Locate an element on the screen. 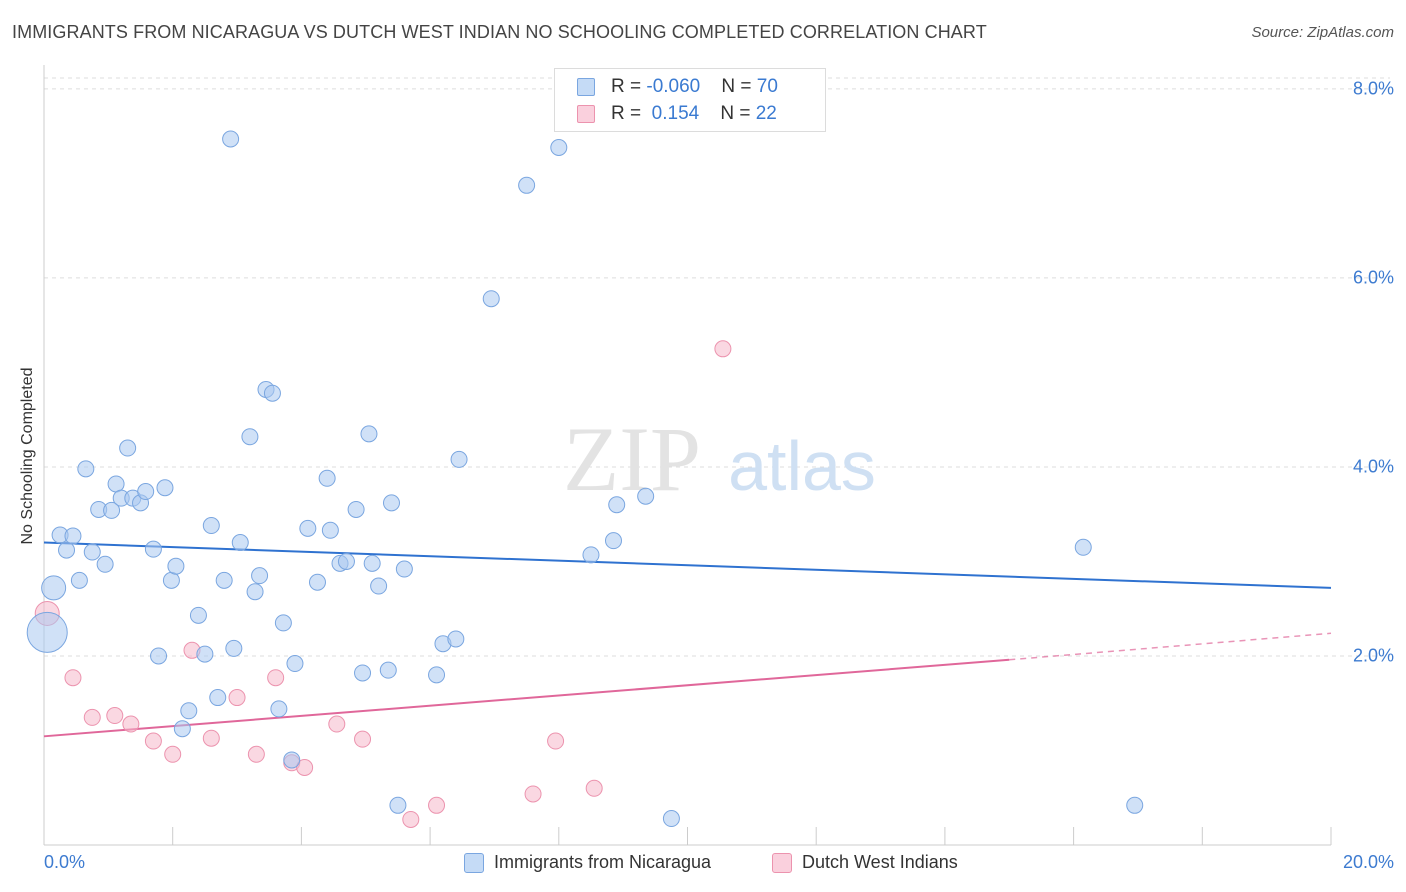 Image resolution: width=1406 pixels, height=892 pixels. x-tick-label: 20.0% is located at coordinates (1368, 862).